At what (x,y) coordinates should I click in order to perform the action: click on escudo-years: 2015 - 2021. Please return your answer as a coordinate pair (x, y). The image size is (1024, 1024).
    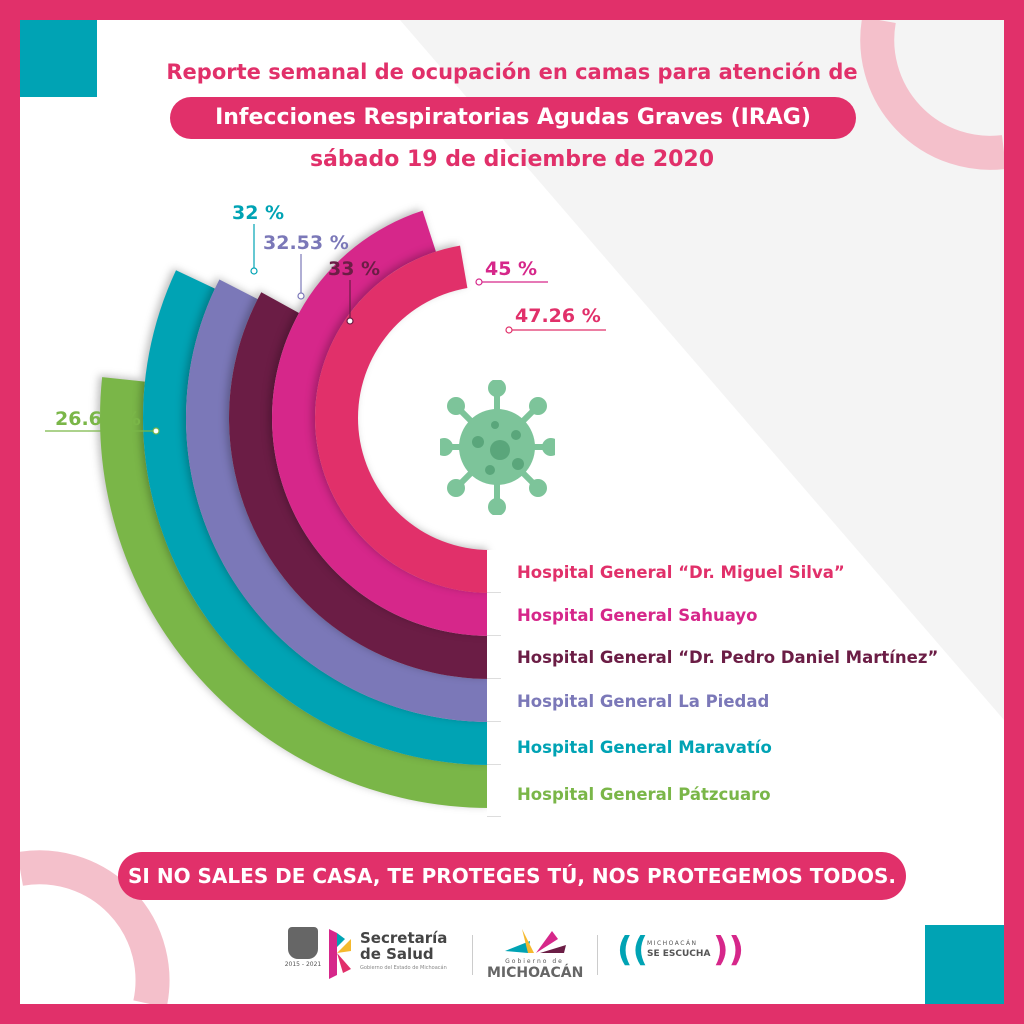
    Looking at the image, I should click on (303, 964).